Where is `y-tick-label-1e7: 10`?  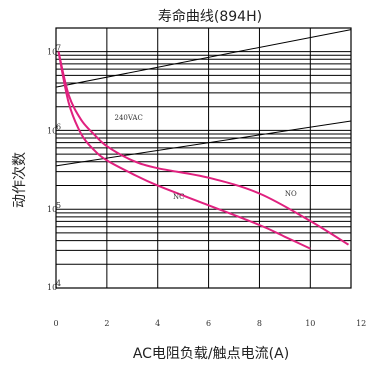 y-tick-label-1e7: 10 is located at coordinates (52, 52).